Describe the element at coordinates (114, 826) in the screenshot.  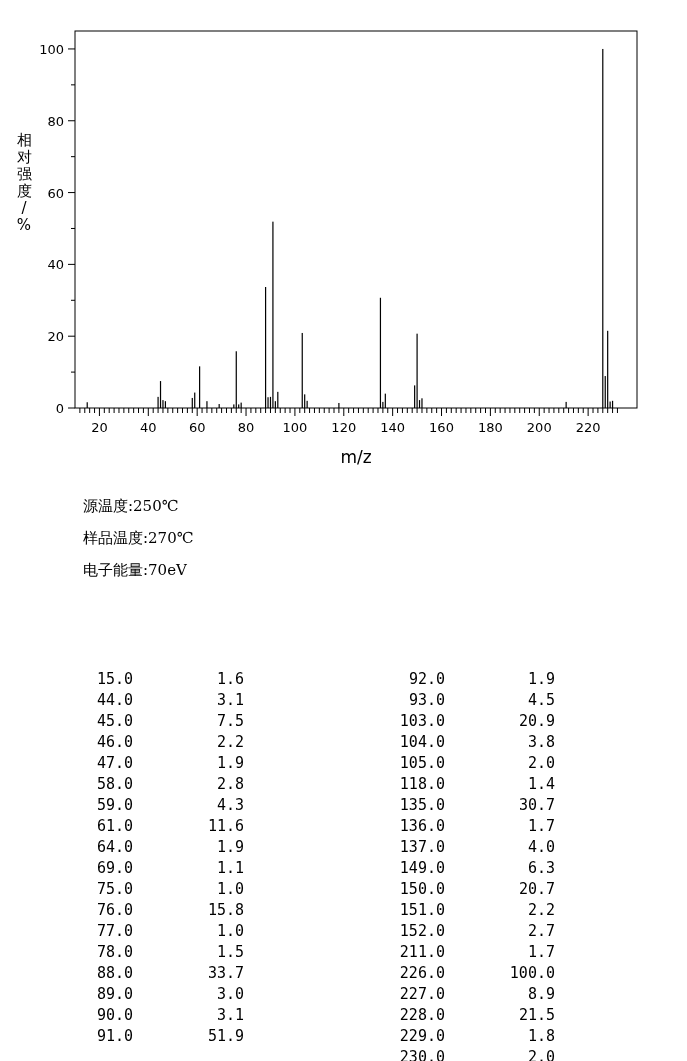
I see `text: 61.0` at that location.